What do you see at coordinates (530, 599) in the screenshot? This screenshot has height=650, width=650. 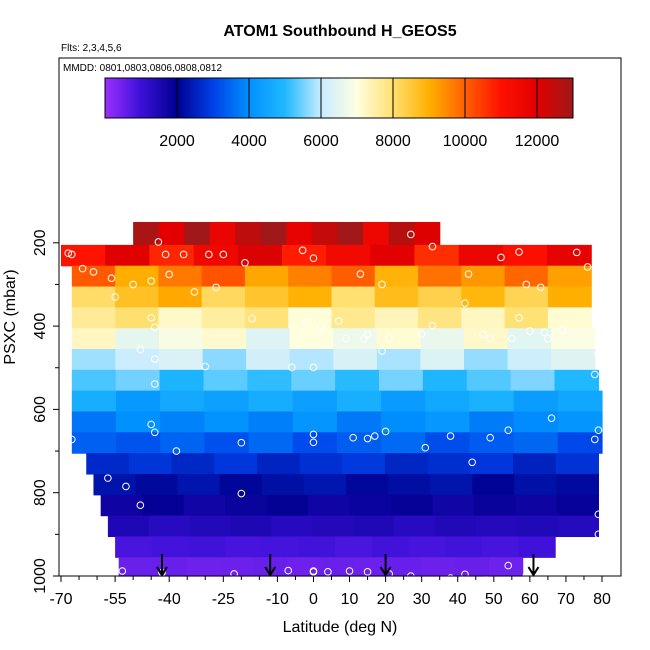 I see `x-tick-label: 60` at bounding box center [530, 599].